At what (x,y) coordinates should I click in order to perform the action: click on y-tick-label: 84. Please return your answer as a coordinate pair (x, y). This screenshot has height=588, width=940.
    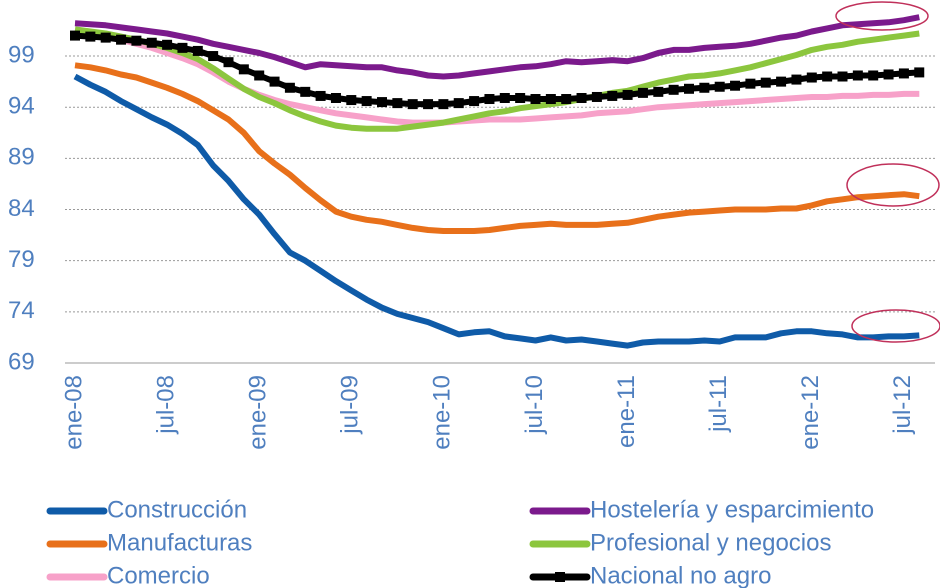
    Looking at the image, I should click on (21, 208).